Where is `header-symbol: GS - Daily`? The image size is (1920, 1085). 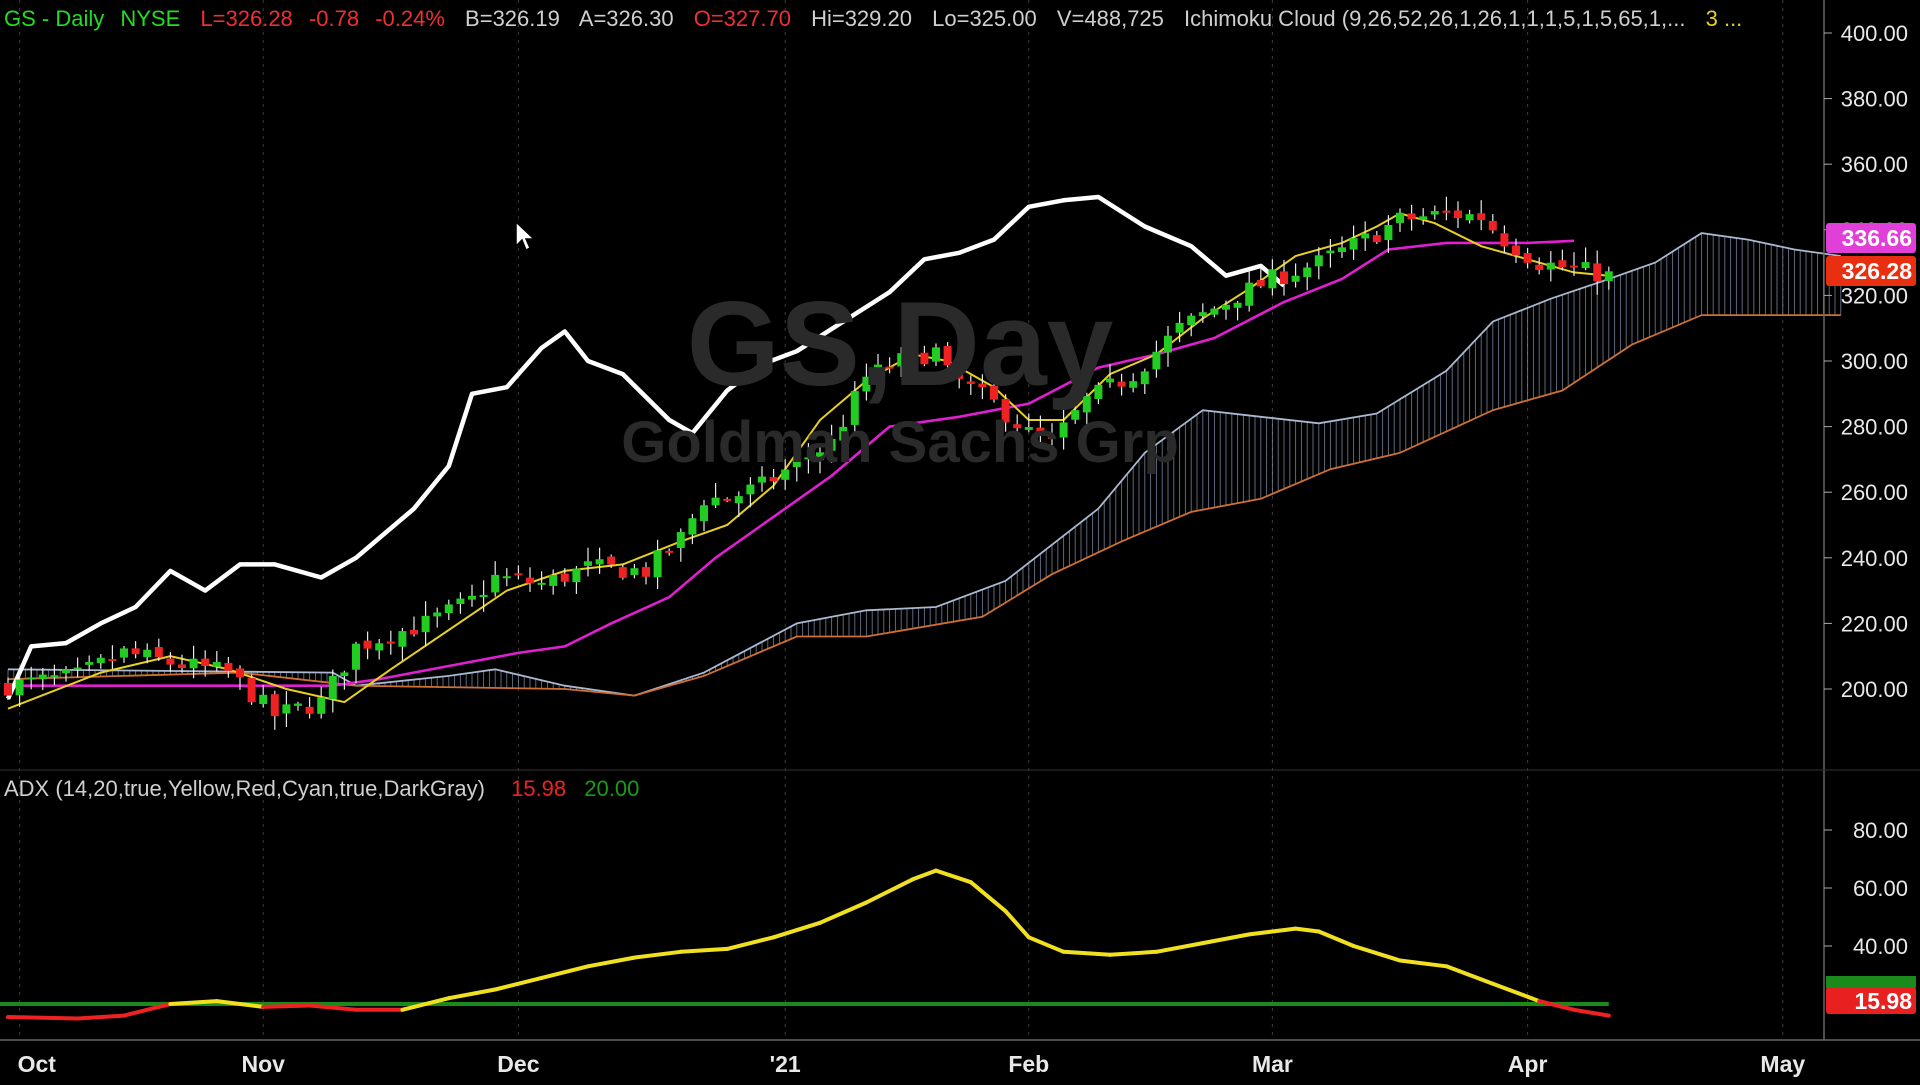 header-symbol: GS - Daily is located at coordinates (54, 18).